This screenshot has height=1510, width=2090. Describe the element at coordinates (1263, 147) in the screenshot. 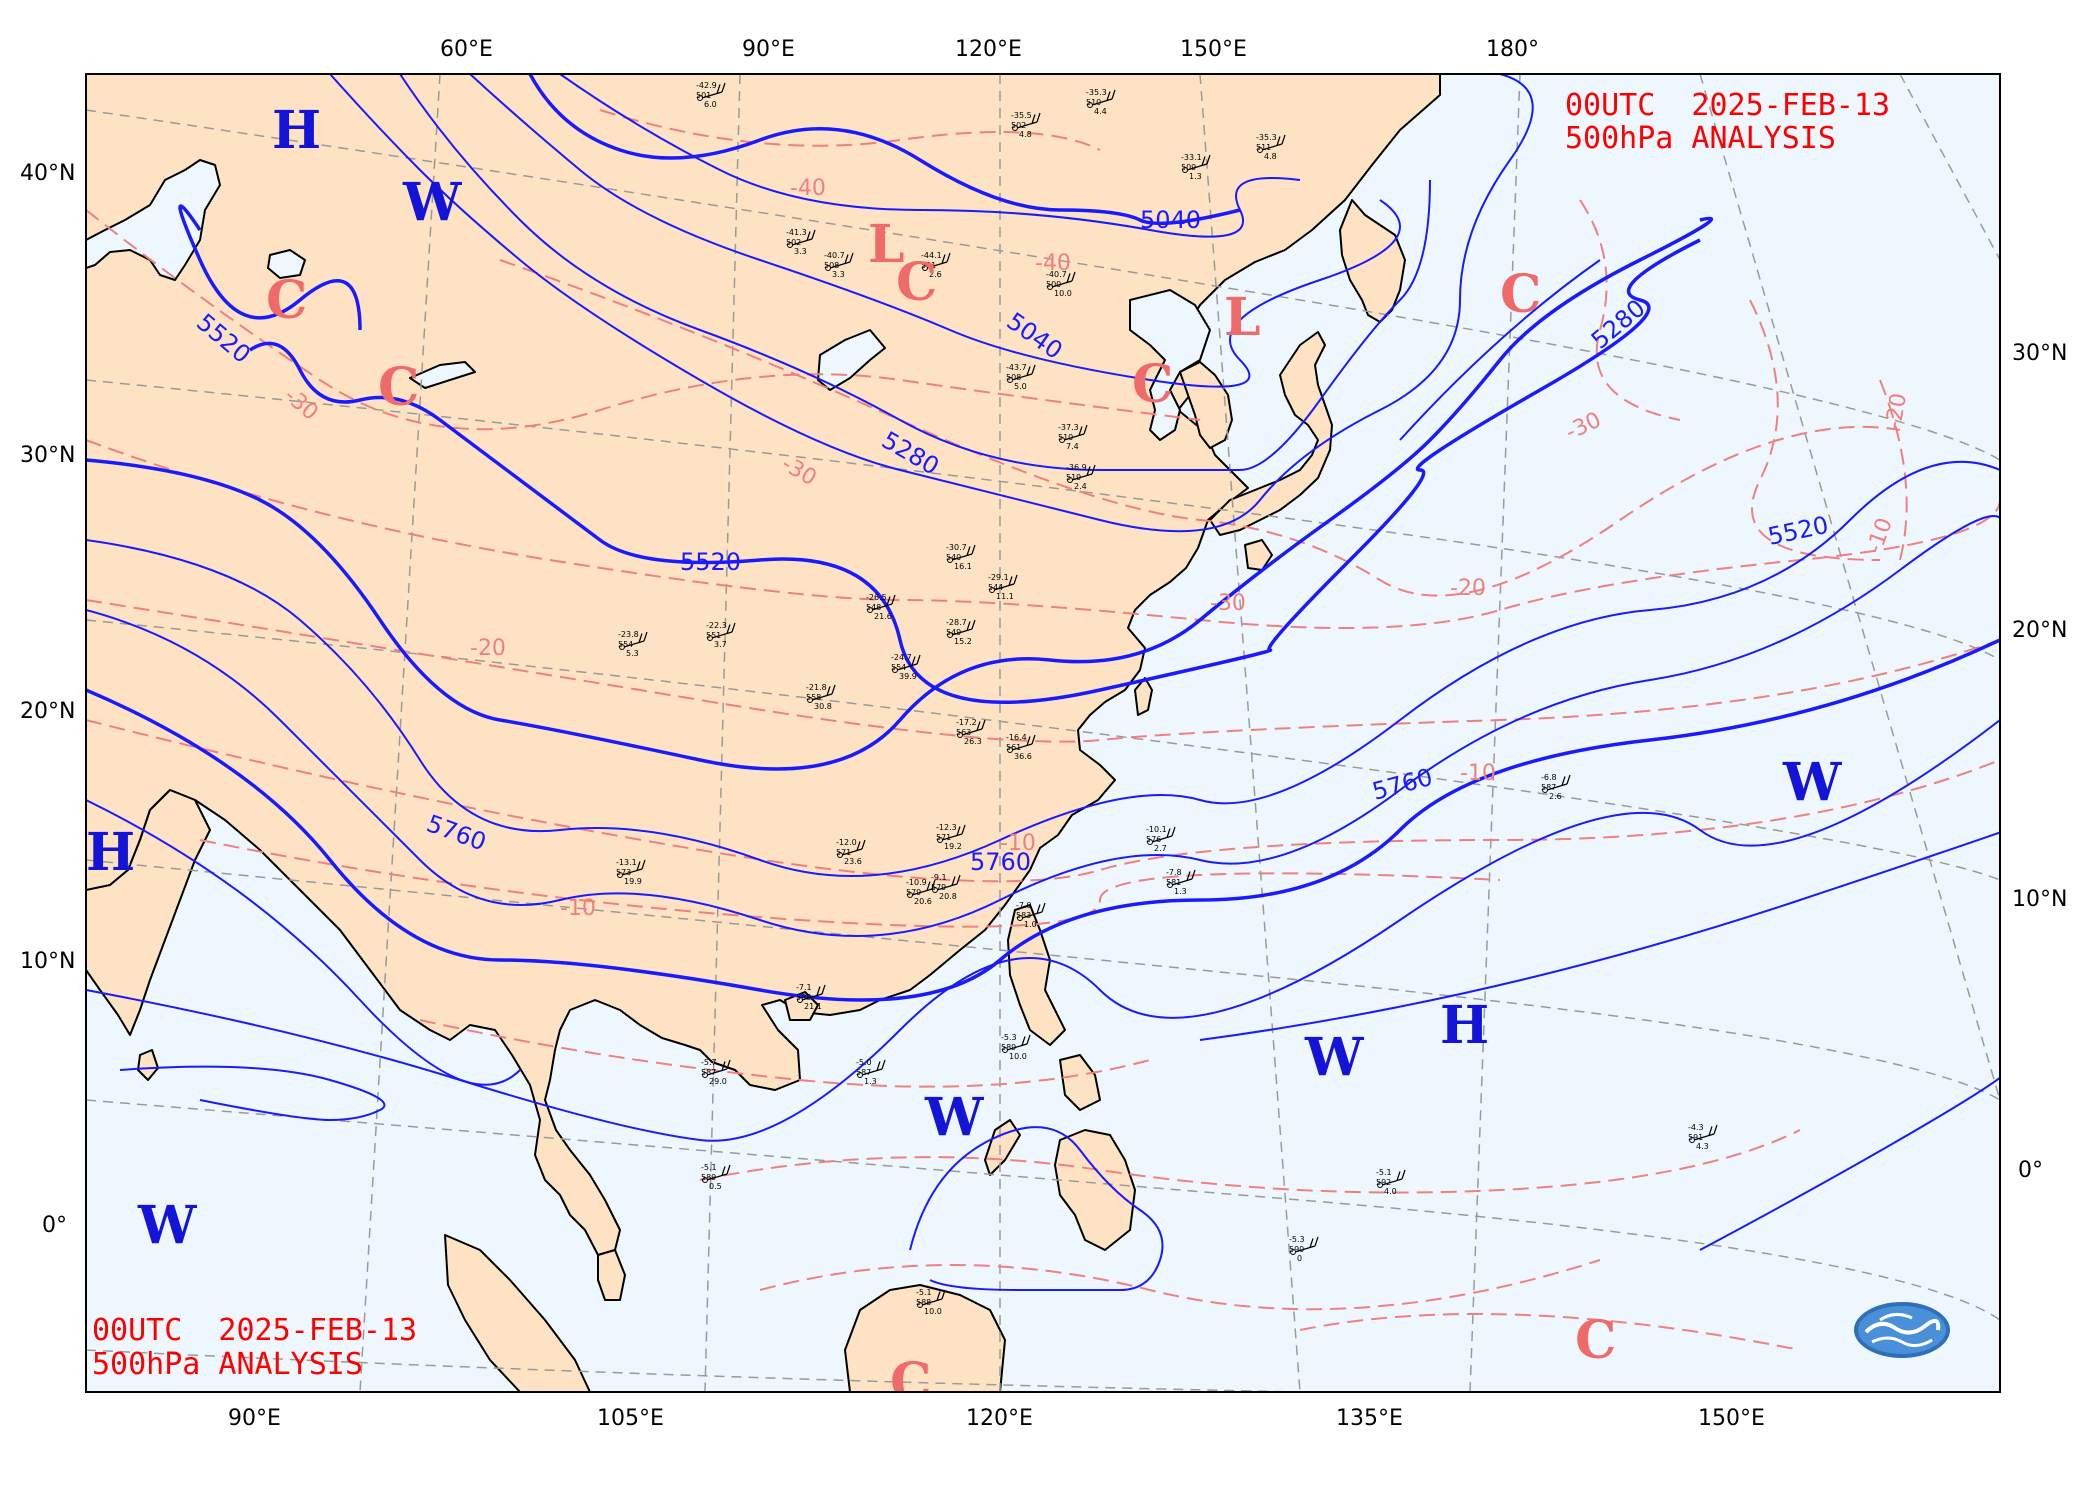

I see `station-value: 511` at that location.